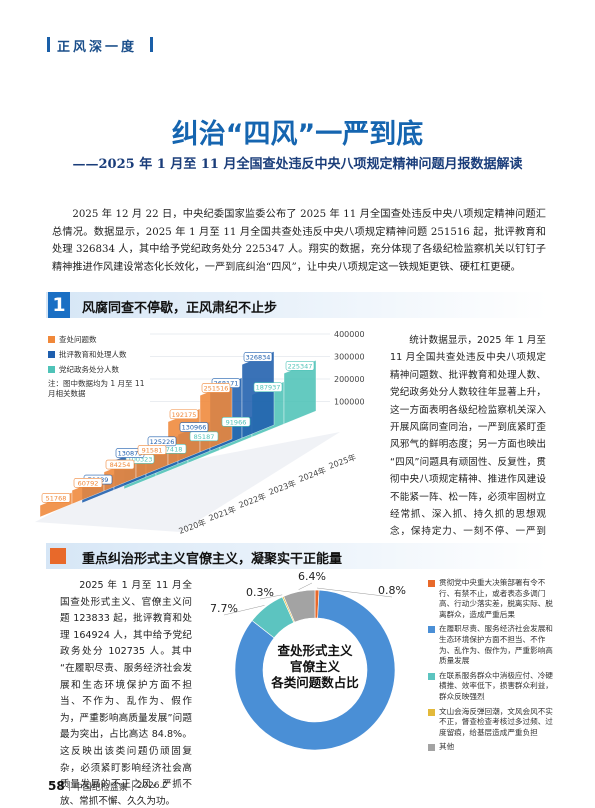 This screenshot has height=808, width=595. I want to click on value-label: 85187, so click(204, 437).